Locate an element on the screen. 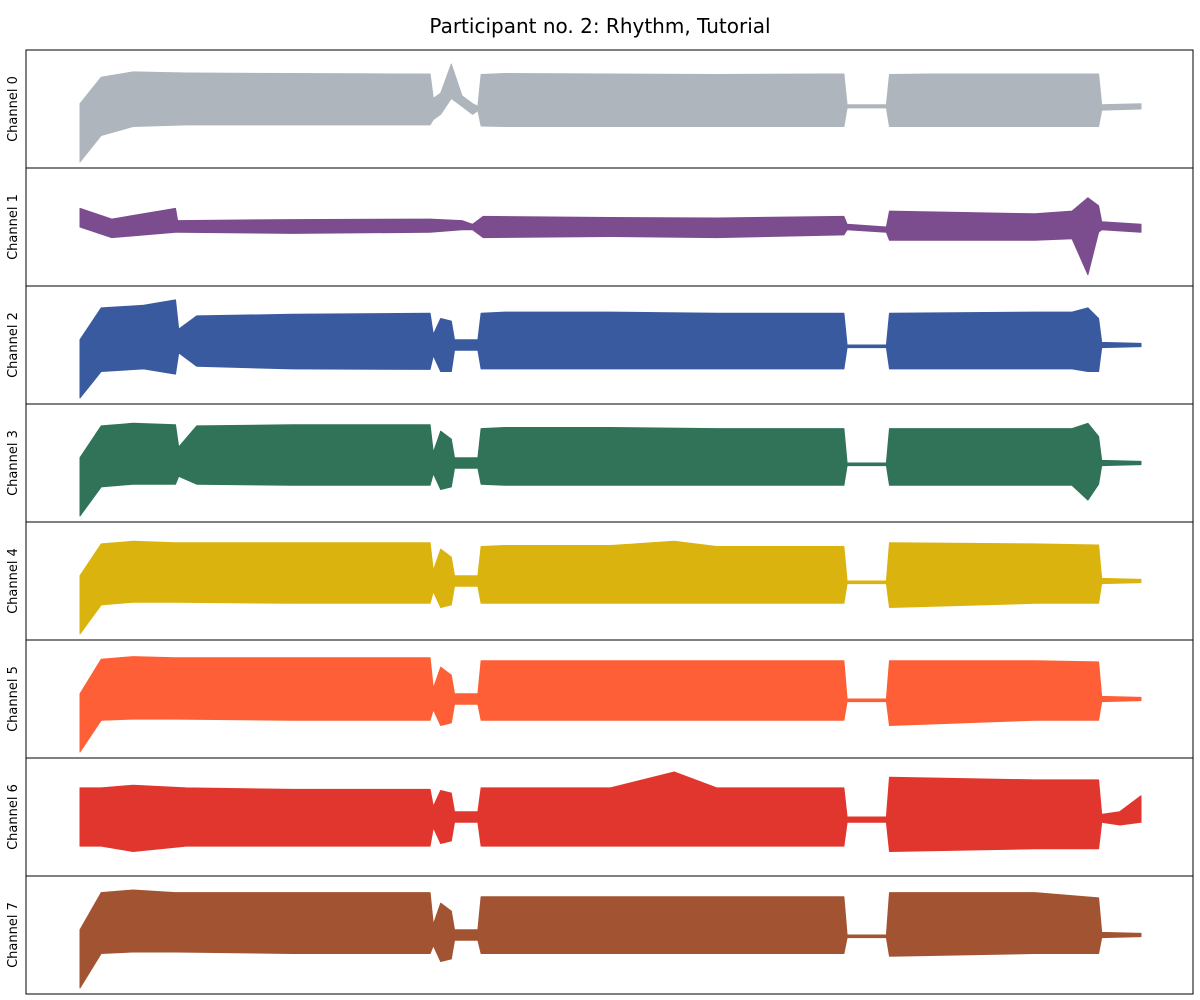 This screenshot has width=1200, height=1000. channel-3-ylabel: Channel 3 is located at coordinates (13, 463).